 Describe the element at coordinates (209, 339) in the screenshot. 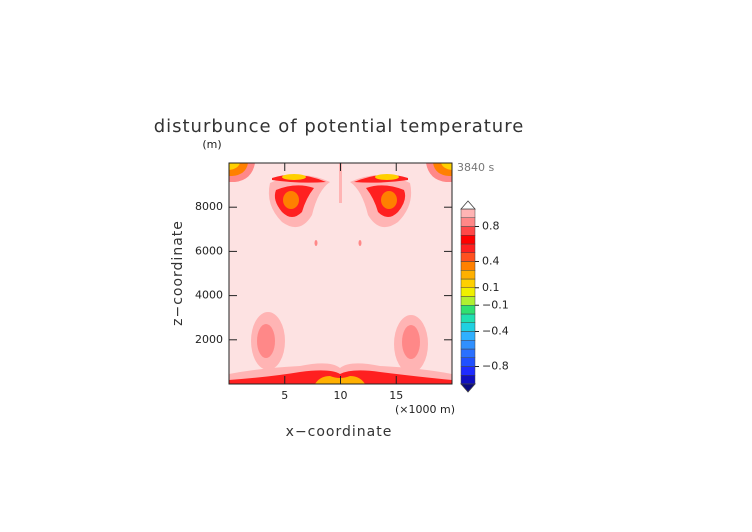

I see `y-tick-label: 2000` at that location.